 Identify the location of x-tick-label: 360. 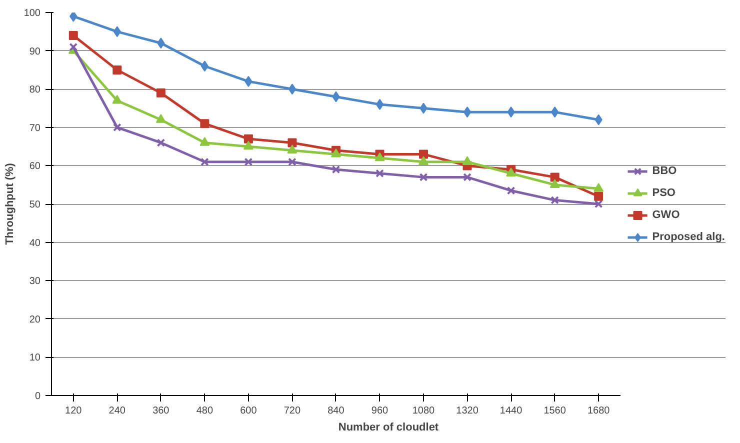
(161, 411).